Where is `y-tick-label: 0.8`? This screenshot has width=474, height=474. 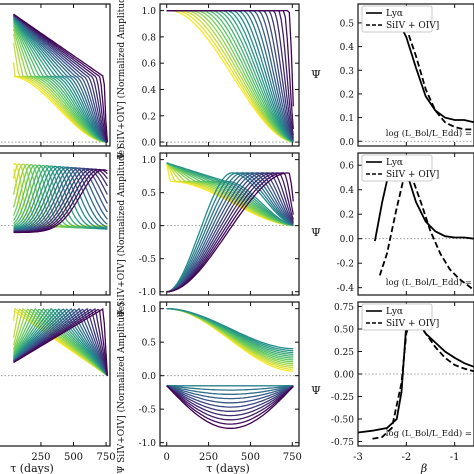 y-tick-label: 0.8 is located at coordinates (149, 38).